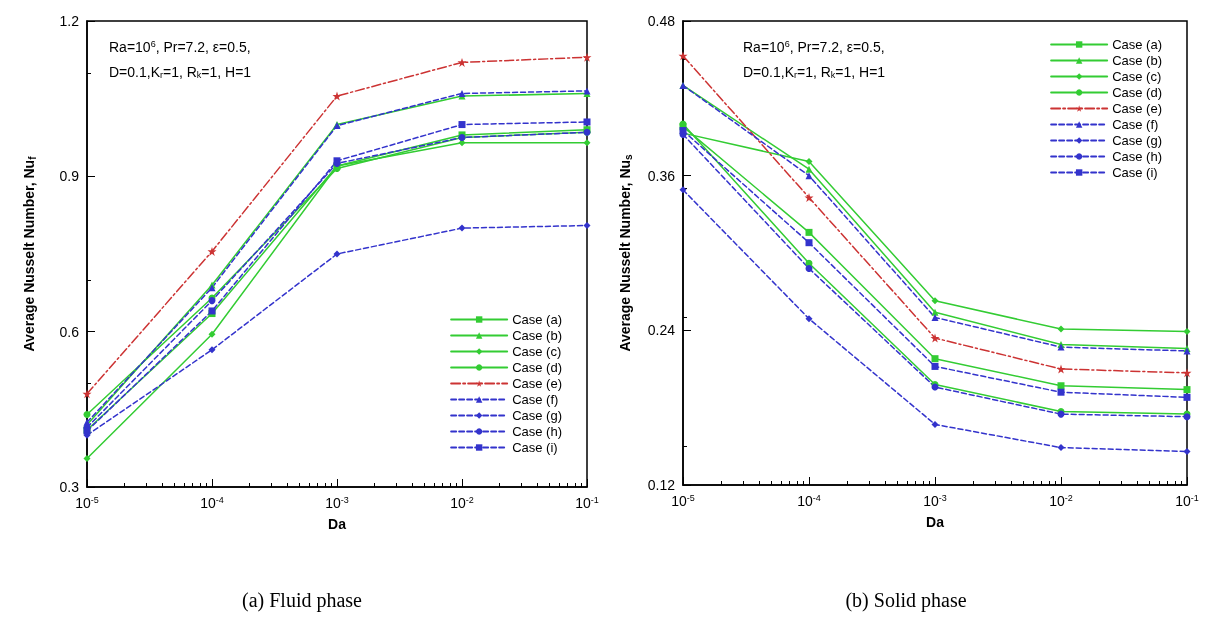 The width and height of the screenshot is (1208, 640). What do you see at coordinates (302, 600) in the screenshot?
I see `text: (a) Fluid phase` at bounding box center [302, 600].